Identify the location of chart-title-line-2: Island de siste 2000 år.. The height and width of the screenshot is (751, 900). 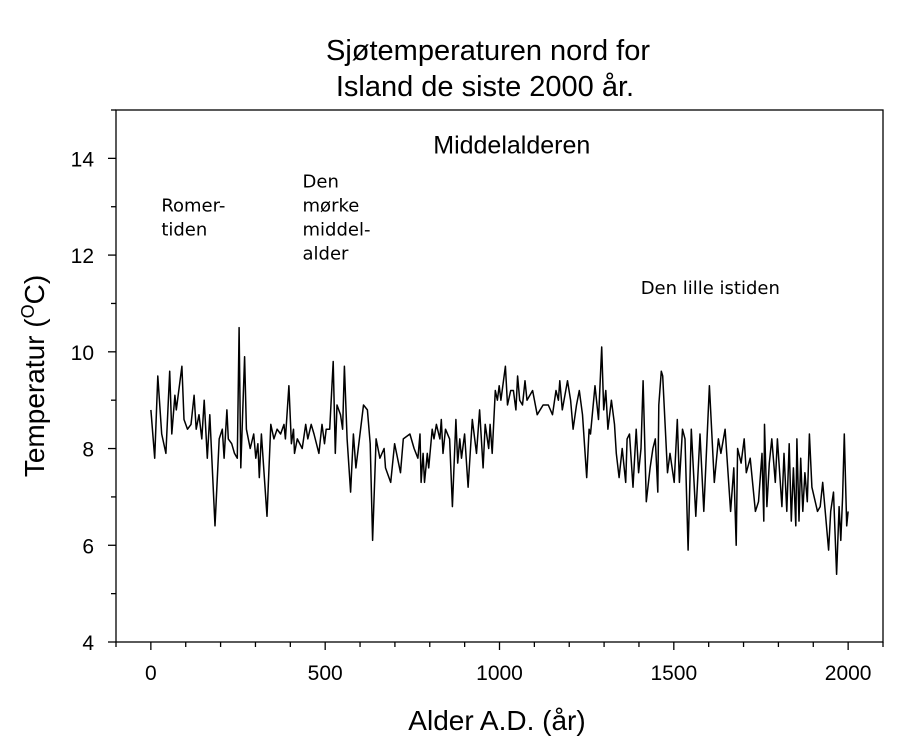
(485, 87).